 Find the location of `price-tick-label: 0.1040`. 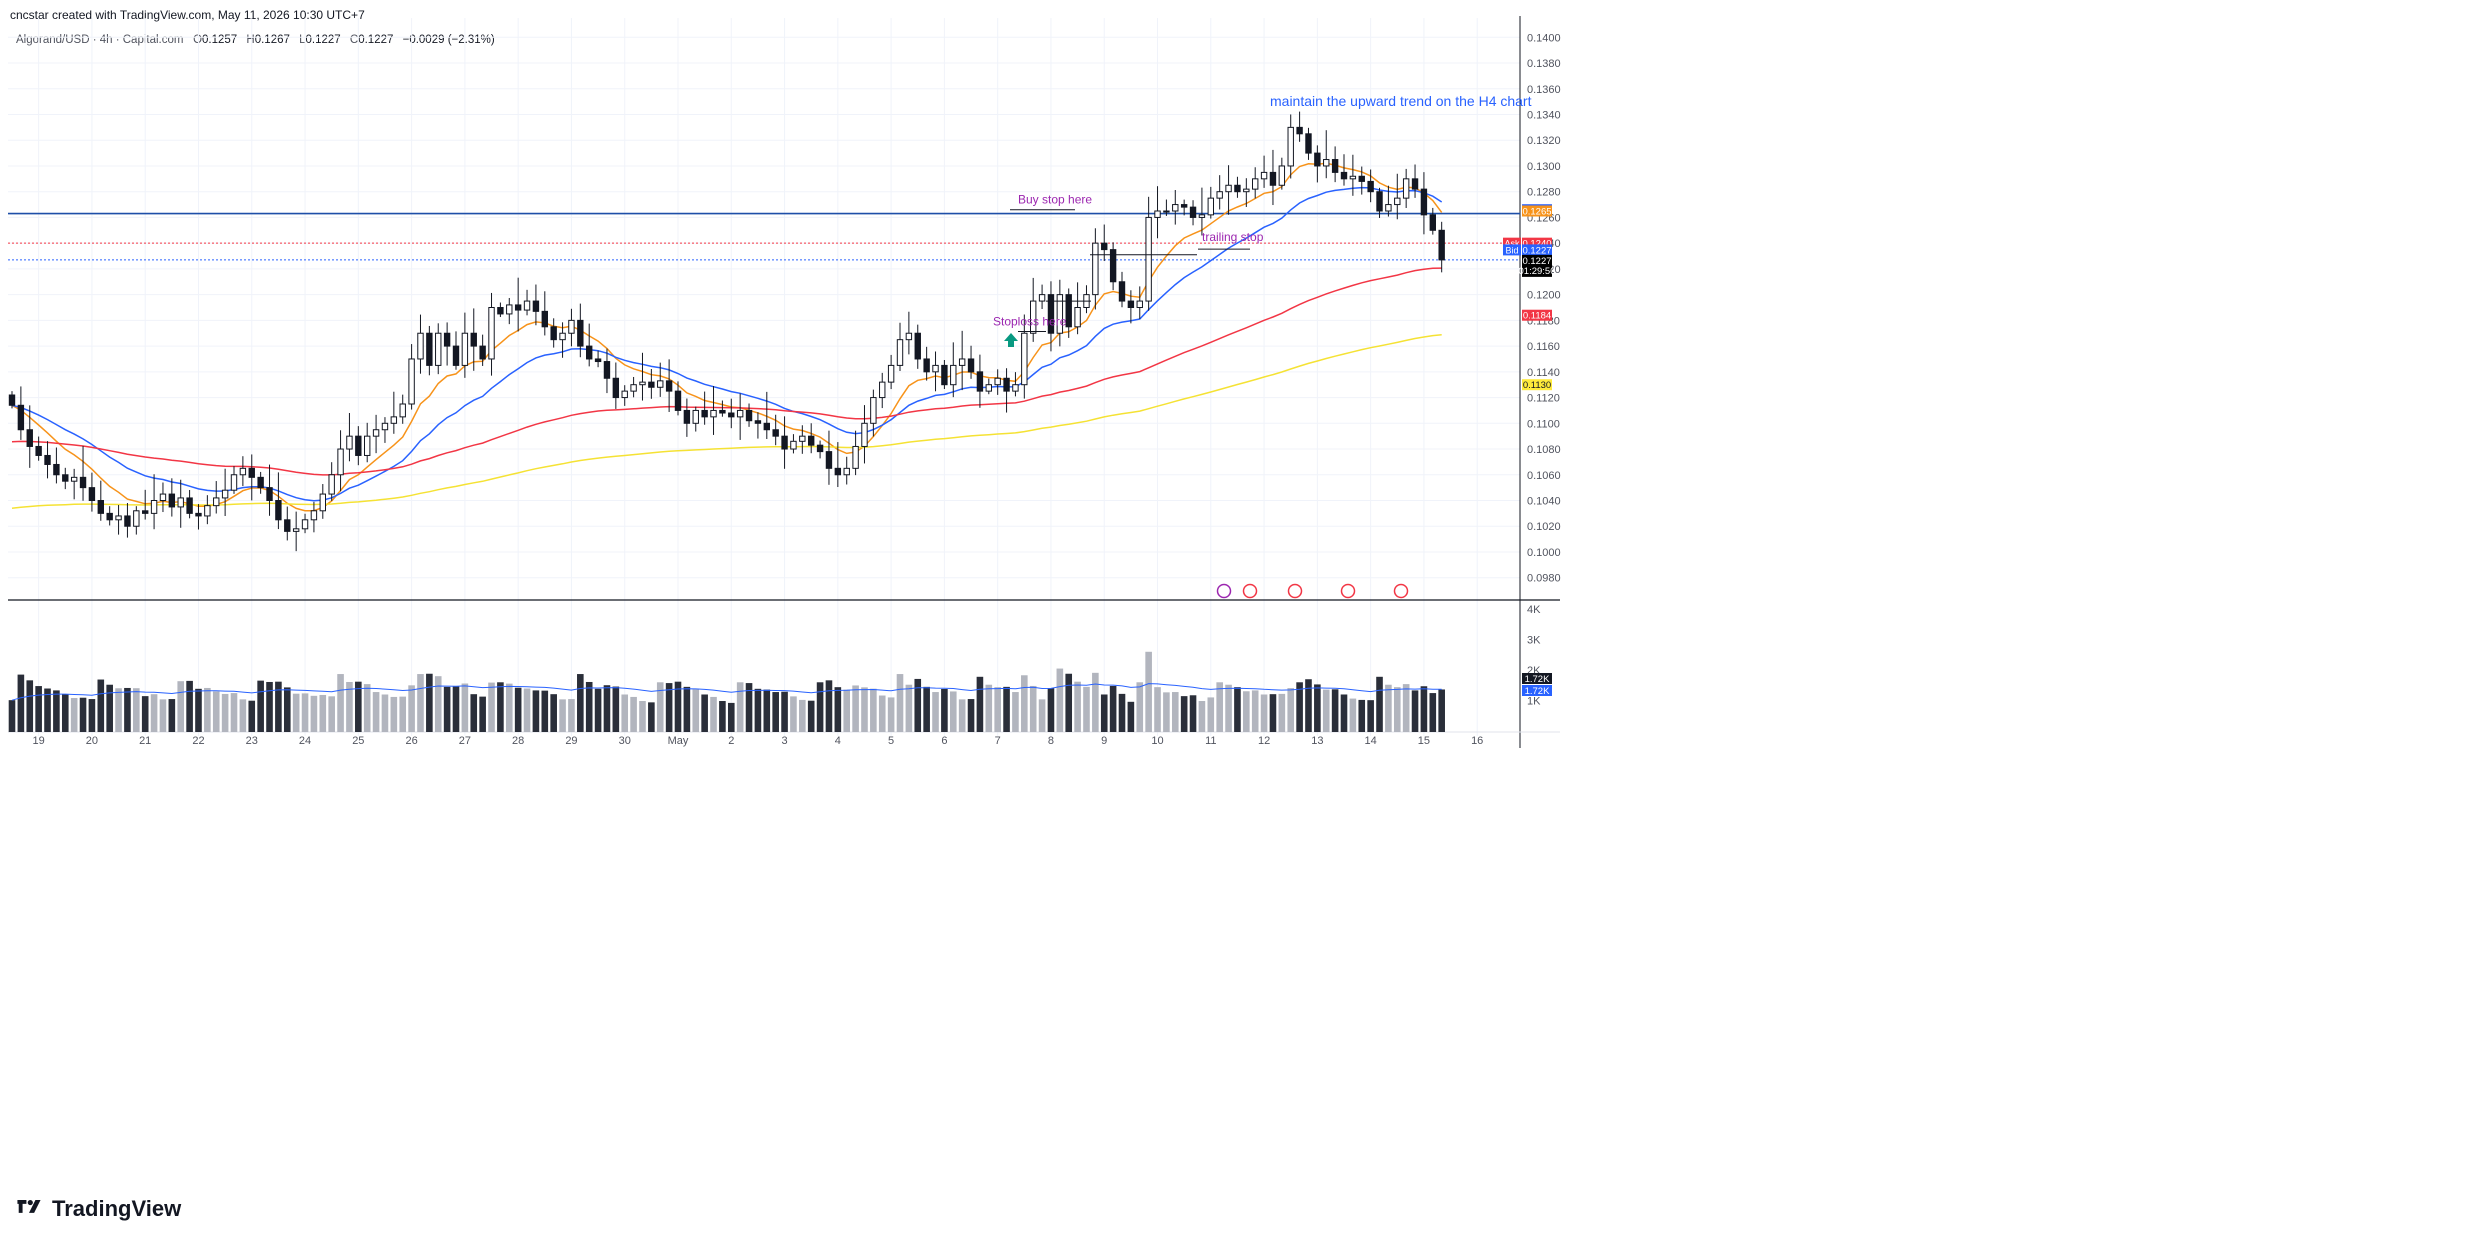

price-tick-label: 0.1040 is located at coordinates (1544, 502).